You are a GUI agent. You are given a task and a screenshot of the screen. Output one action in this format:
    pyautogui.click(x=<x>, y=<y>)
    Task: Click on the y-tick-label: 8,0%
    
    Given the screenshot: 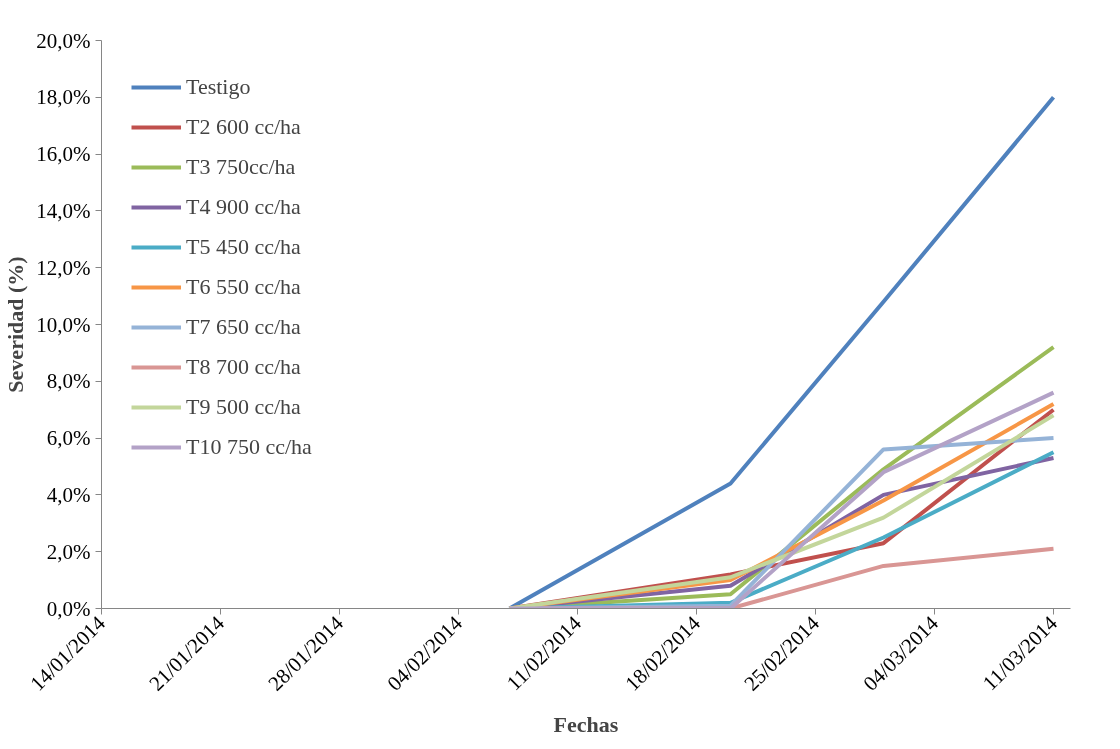 What is the action you would take?
    pyautogui.click(x=68, y=381)
    